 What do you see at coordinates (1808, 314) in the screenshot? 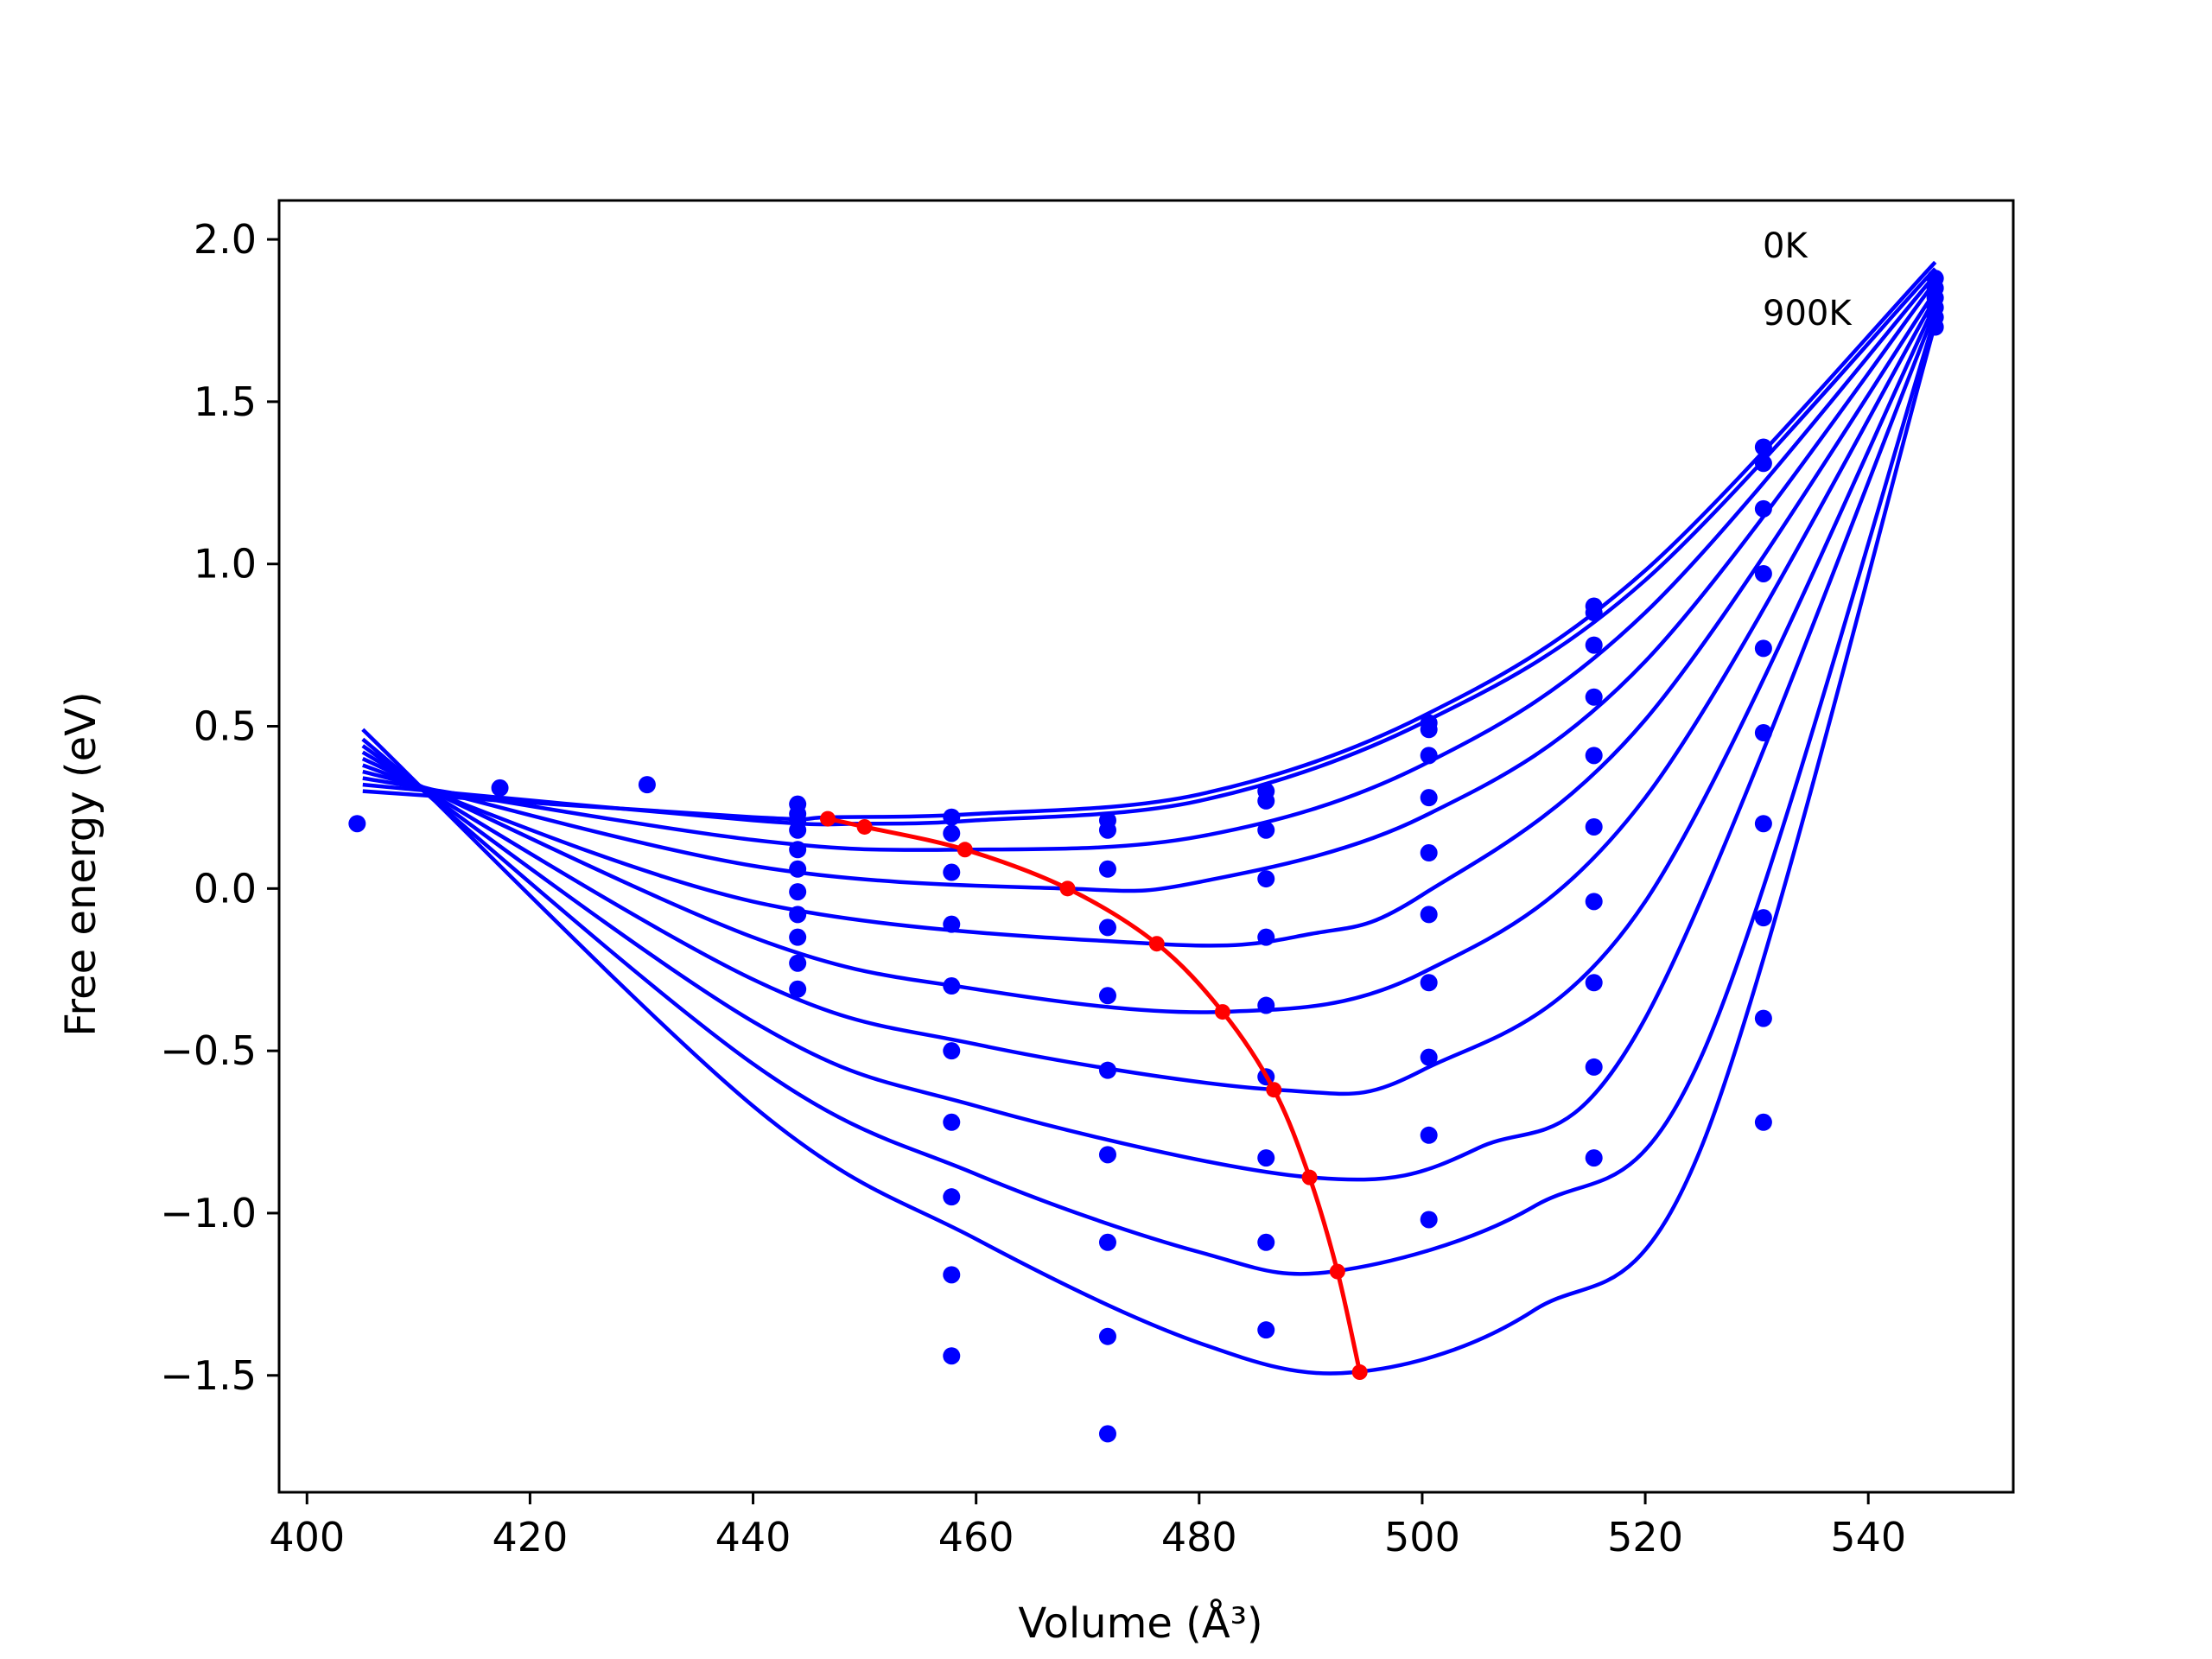
I see `annotation-900k: 900K` at bounding box center [1808, 314].